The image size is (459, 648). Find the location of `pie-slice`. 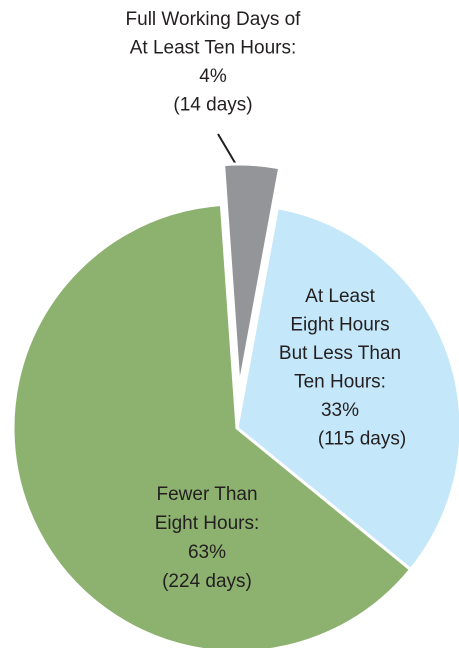

pie-slice is located at coordinates (252, 275).